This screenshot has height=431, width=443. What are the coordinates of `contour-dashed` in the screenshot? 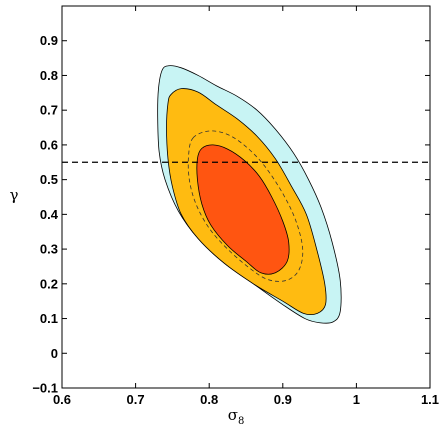 It's located at (245, 206).